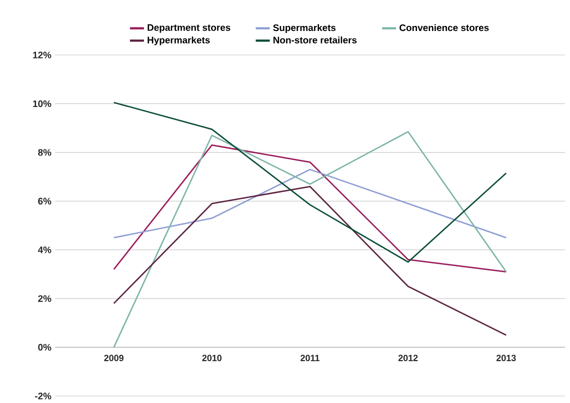  I want to click on y-tick-label: 0%, so click(45, 347).